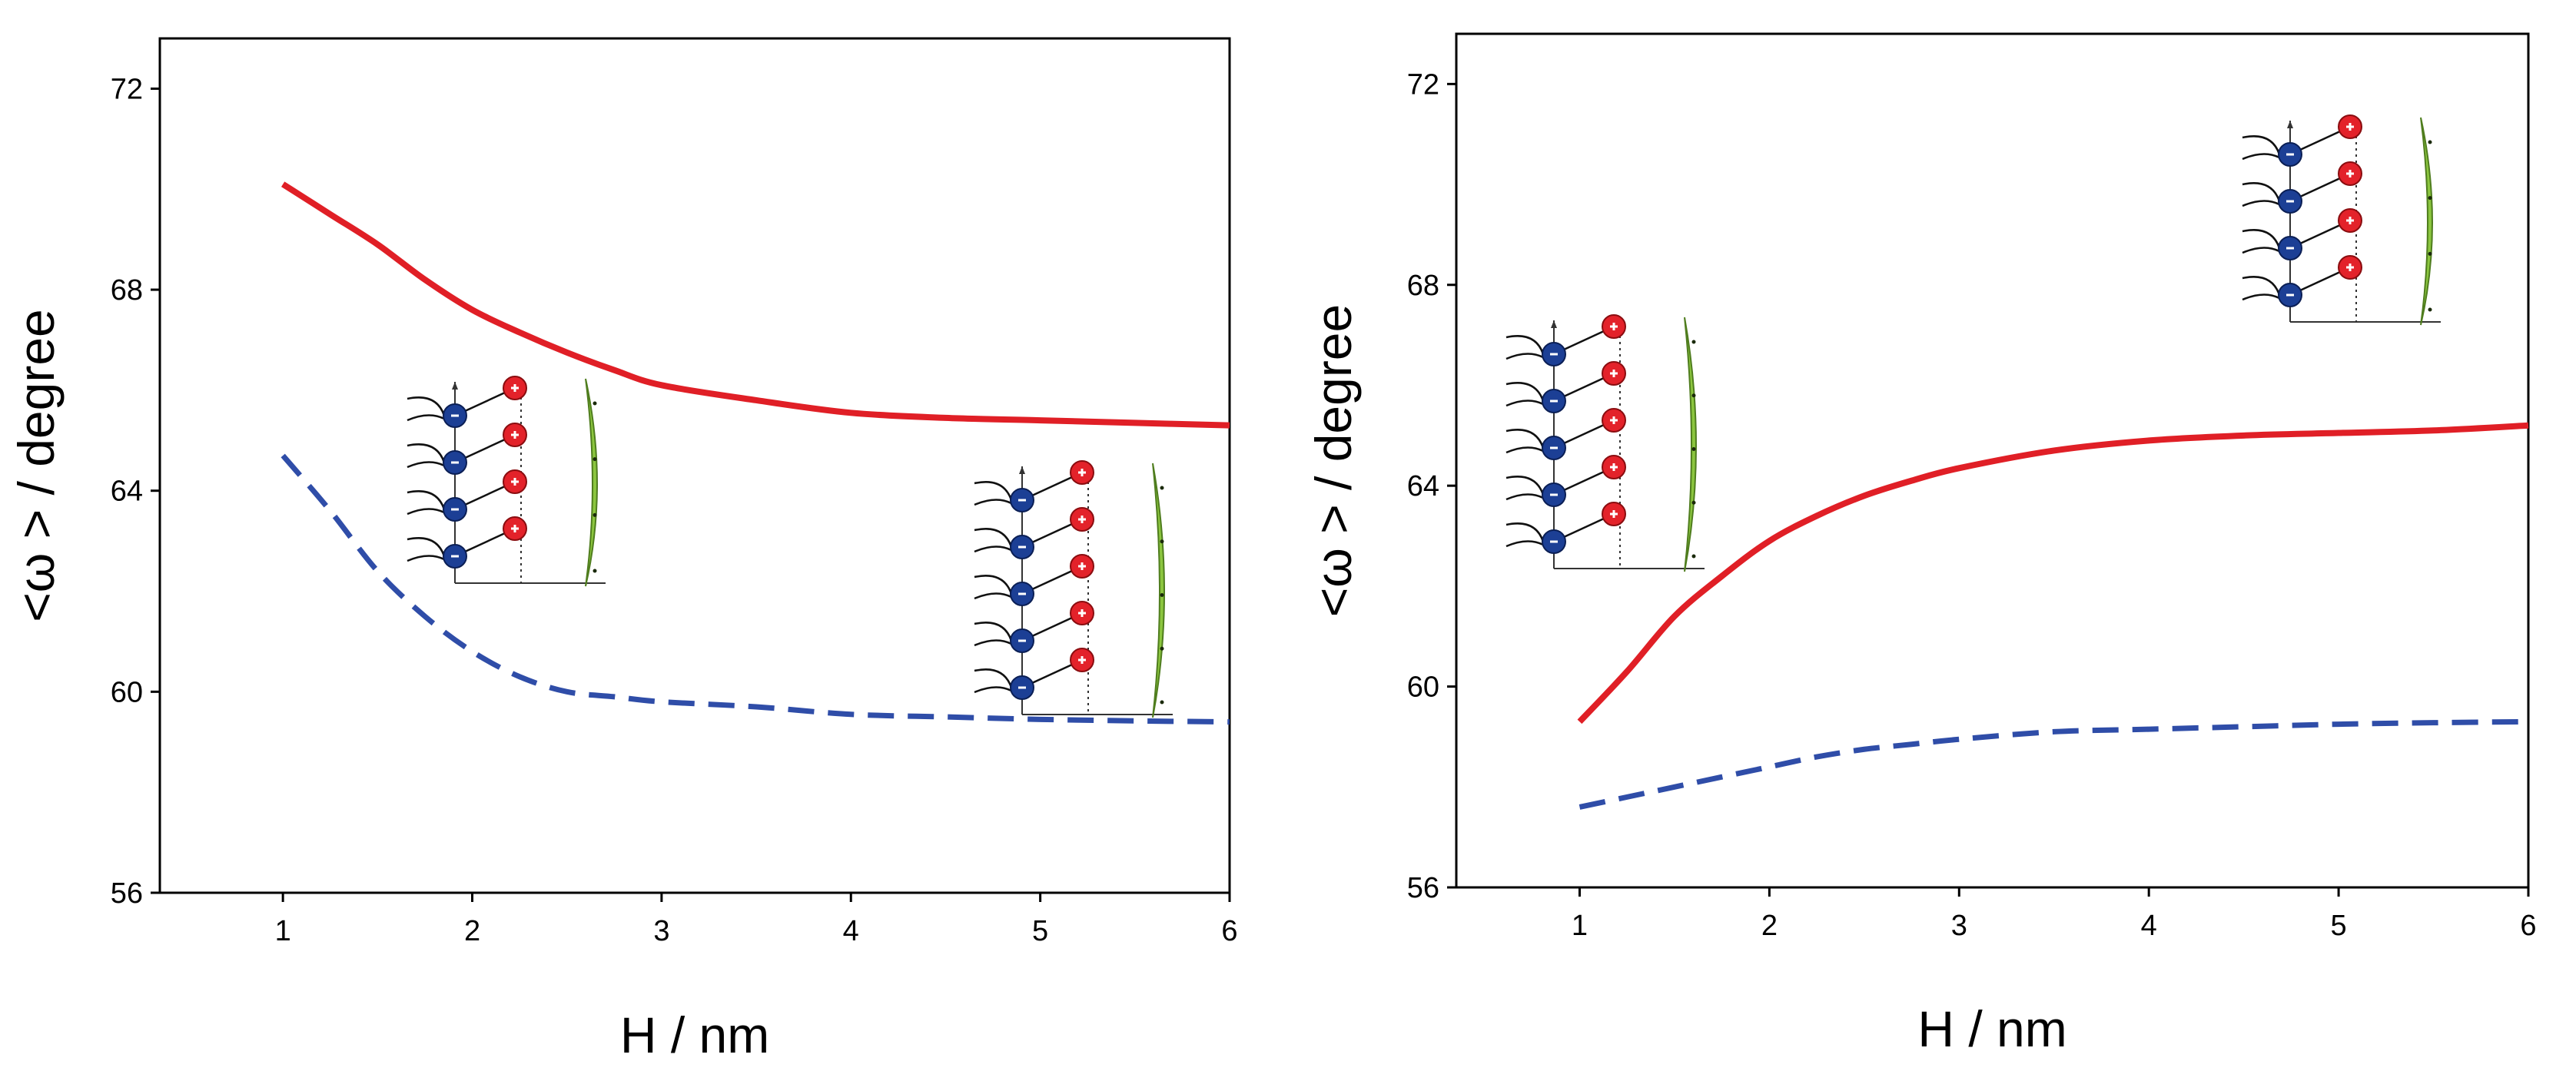 This screenshot has height=1081, width=2576. I want to click on x-tick-label: 6, so click(1229, 931).